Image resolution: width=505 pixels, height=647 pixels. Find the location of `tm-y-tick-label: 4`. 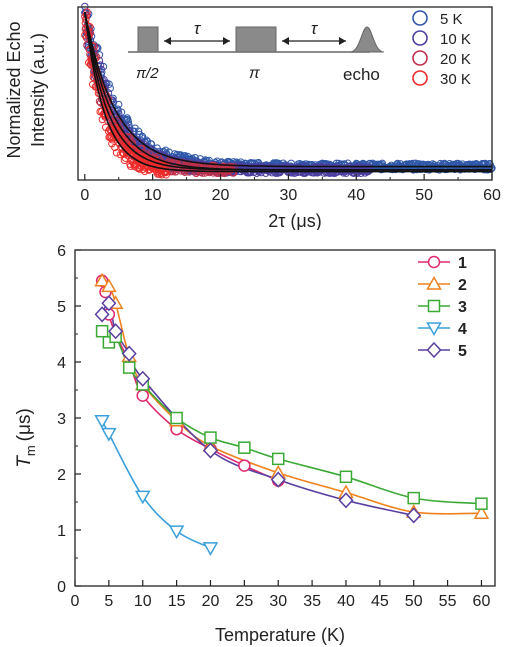

tm-y-tick-label: 4 is located at coordinates (61, 363).